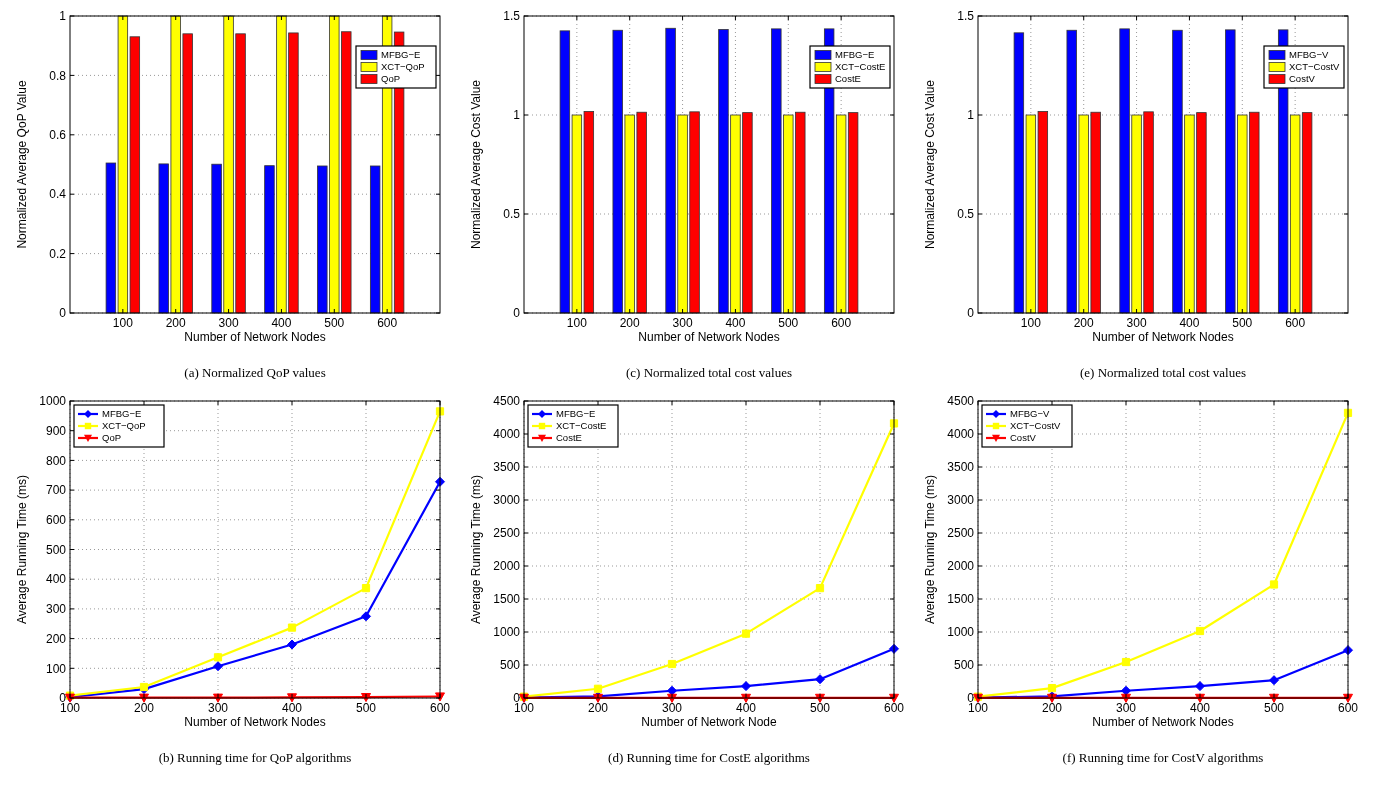 This screenshot has width=1380, height=787. I want to click on text: (e) Normalized total cost values, so click(1163, 372).